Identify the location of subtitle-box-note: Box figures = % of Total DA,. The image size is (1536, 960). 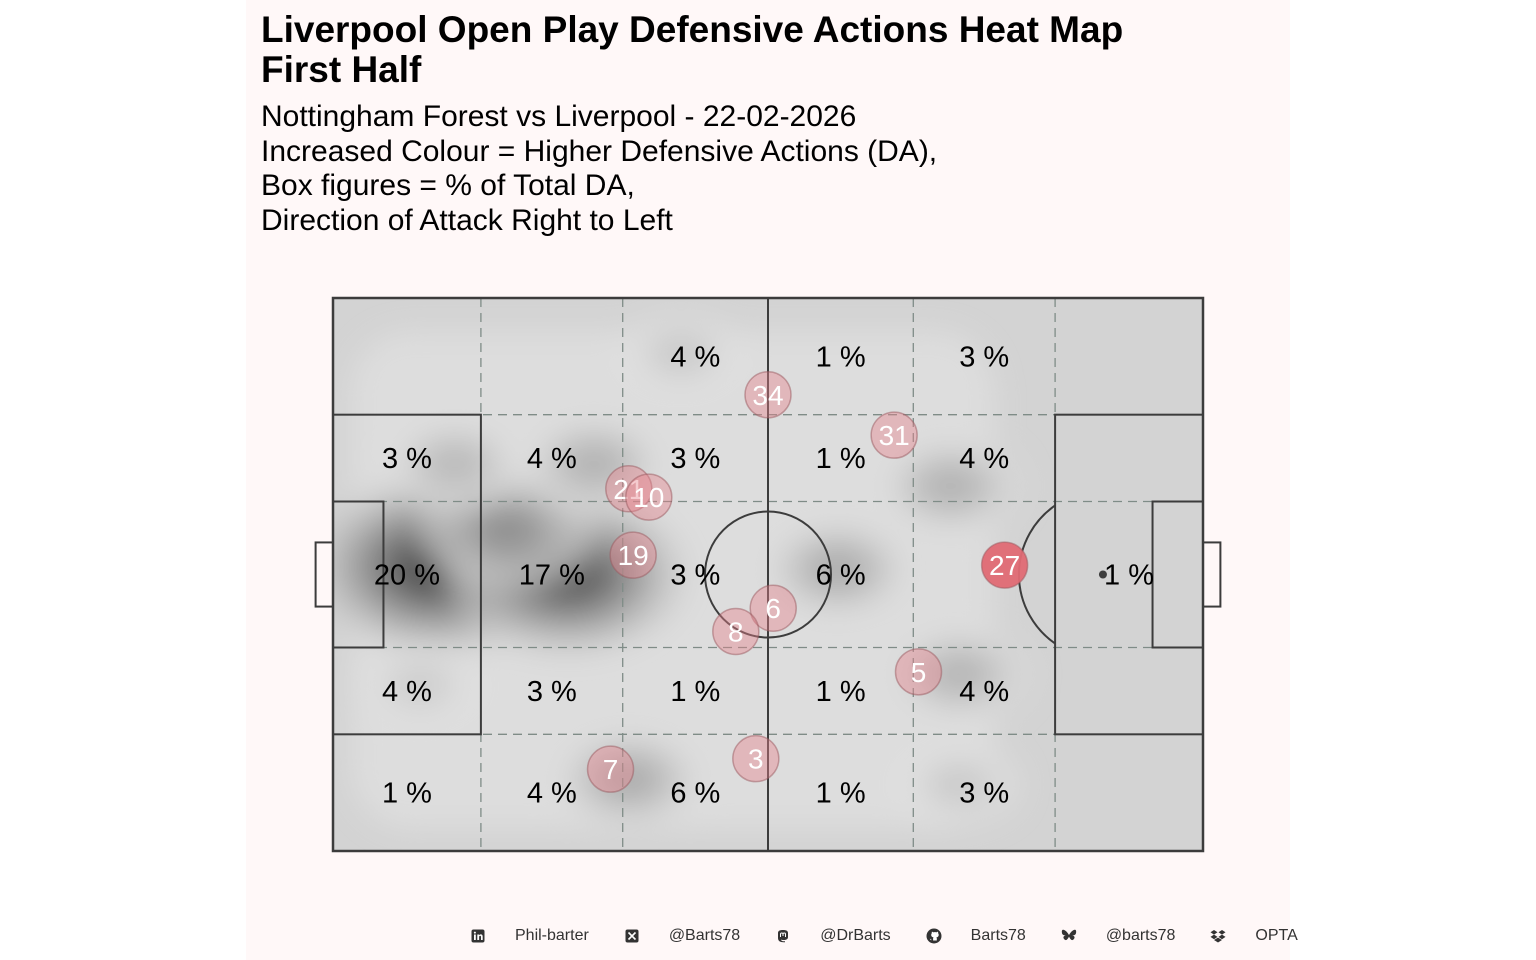
(448, 185).